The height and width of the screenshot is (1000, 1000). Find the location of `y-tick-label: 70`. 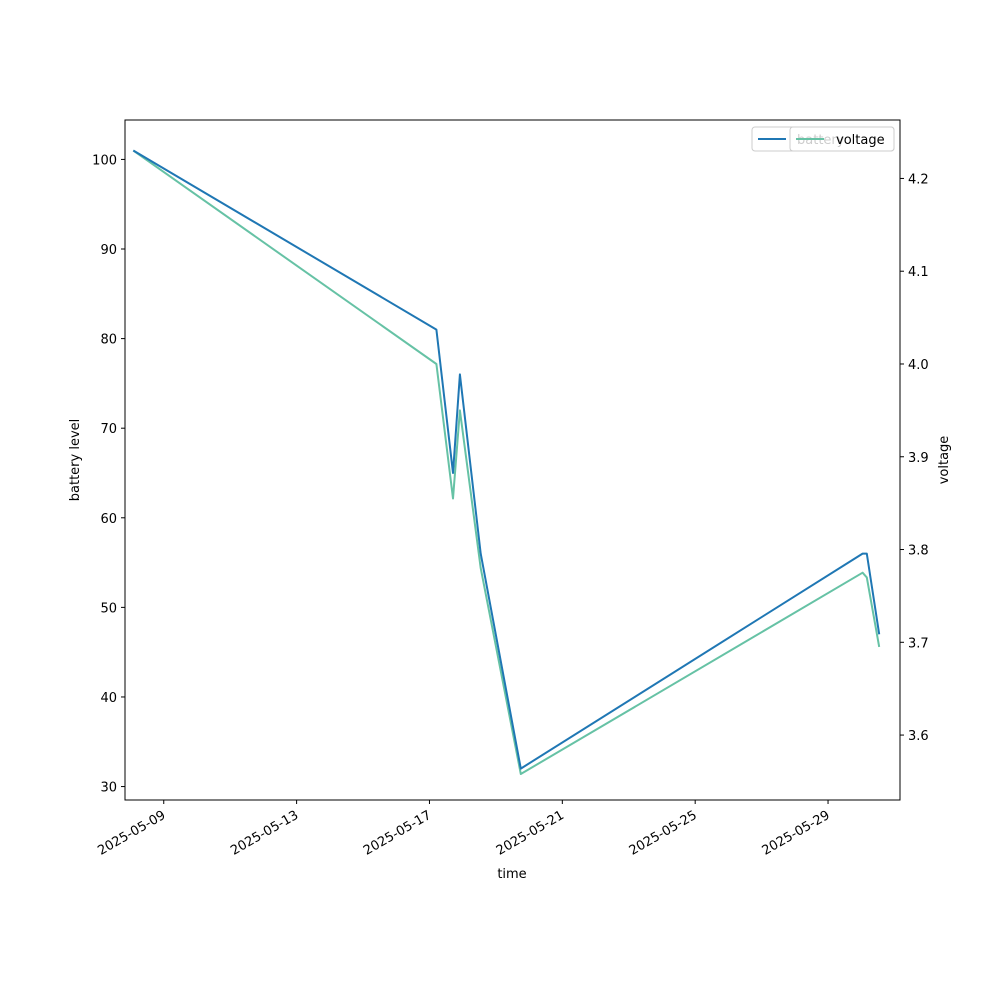

y-tick-label: 70 is located at coordinates (108, 429).